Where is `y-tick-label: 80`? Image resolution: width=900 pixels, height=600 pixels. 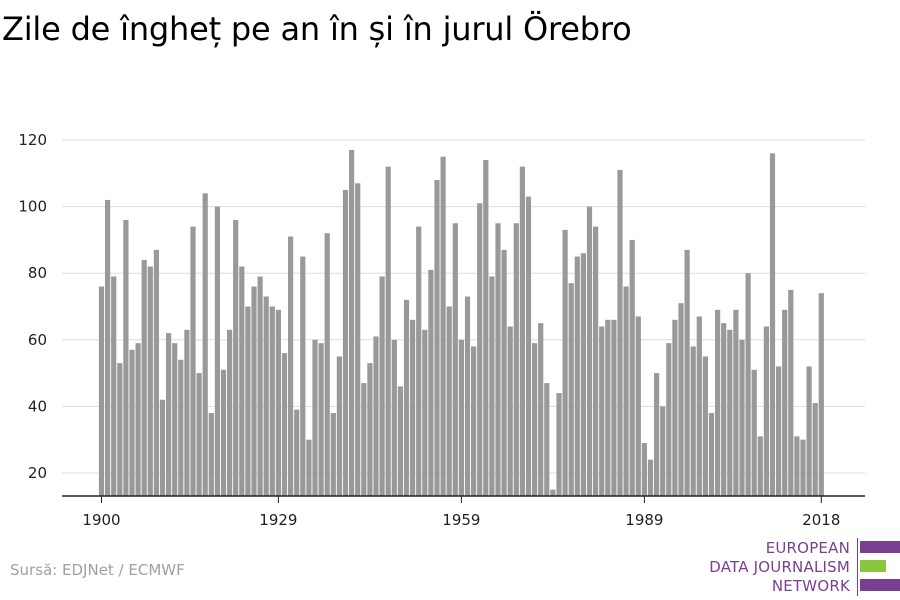
y-tick-label: 80 is located at coordinates (37, 273).